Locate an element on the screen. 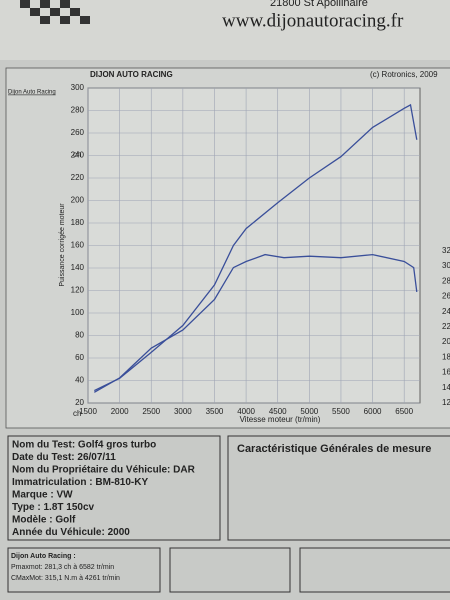 The image size is (450, 600). y-tick-label: 260 is located at coordinates (78, 132).